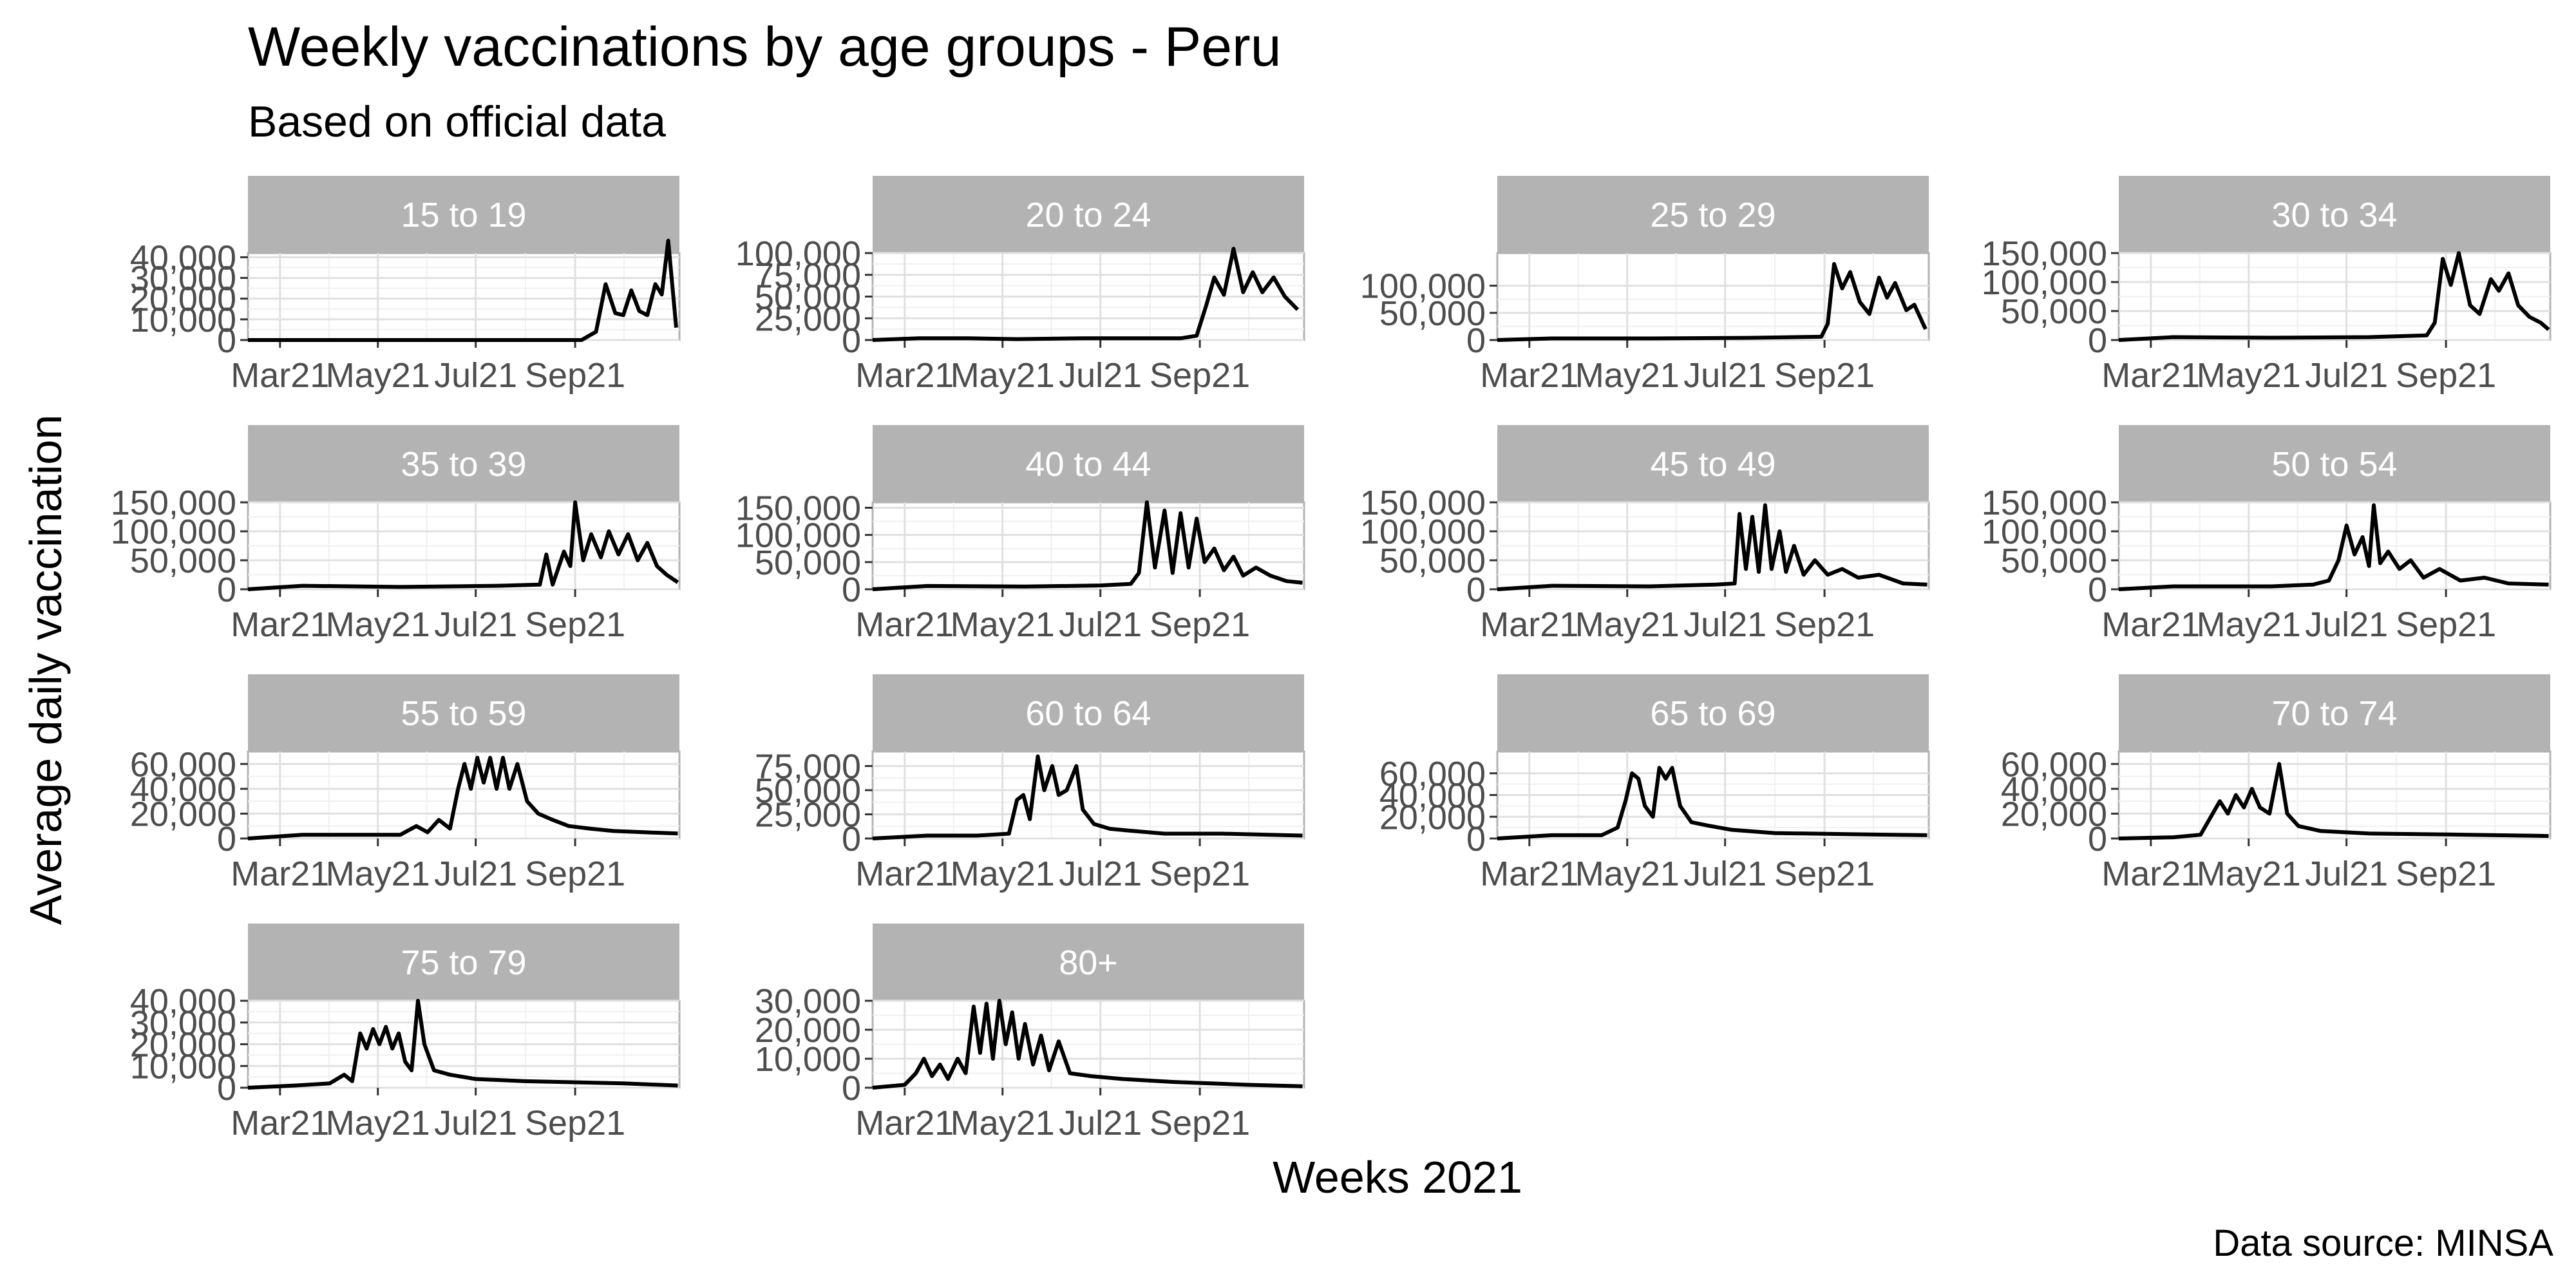  I want to click on chart-subtitle: Based on official data, so click(457, 121).